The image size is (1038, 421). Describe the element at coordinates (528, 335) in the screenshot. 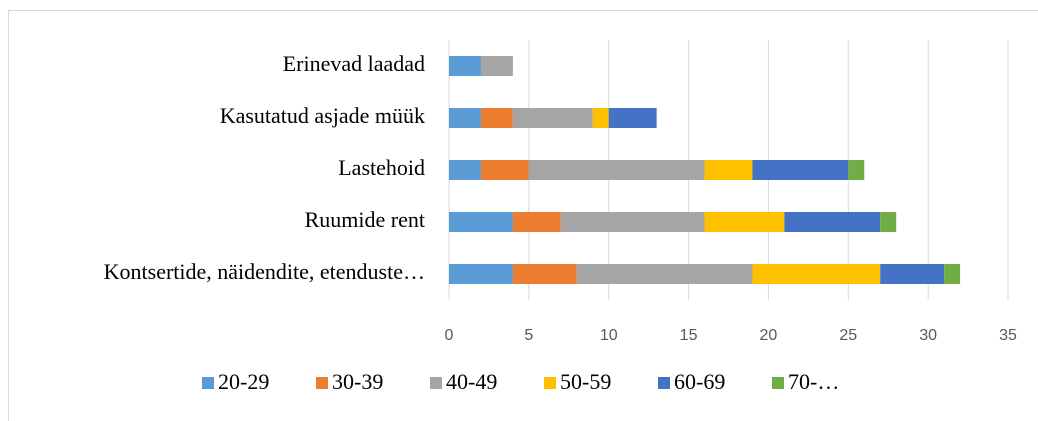

I see `x-tick-label: 5` at that location.